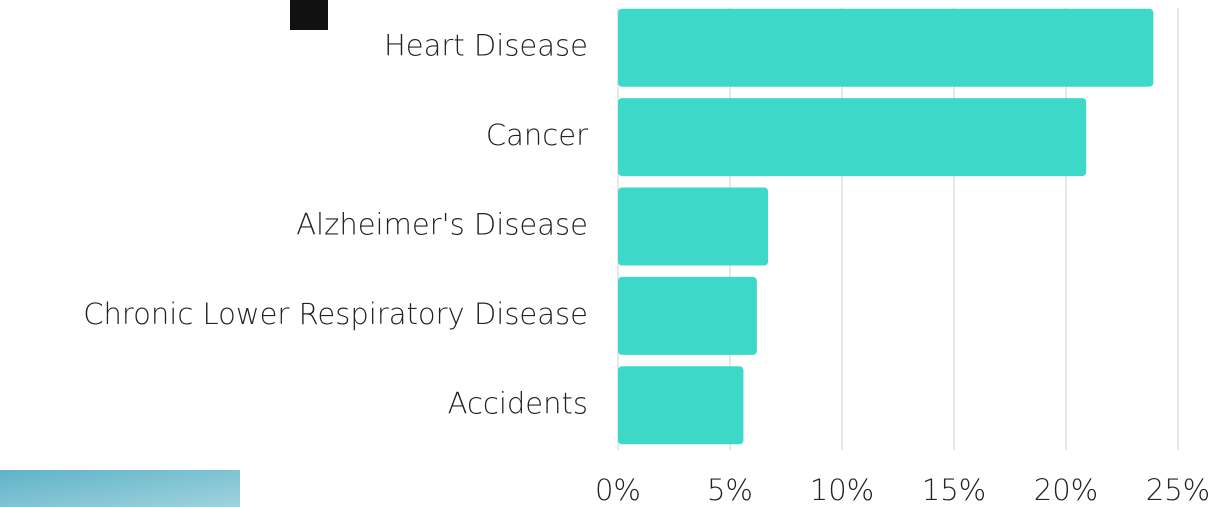 Image resolution: width=1215 pixels, height=507 pixels. I want to click on cropped-title-fragment, so click(309, 15).